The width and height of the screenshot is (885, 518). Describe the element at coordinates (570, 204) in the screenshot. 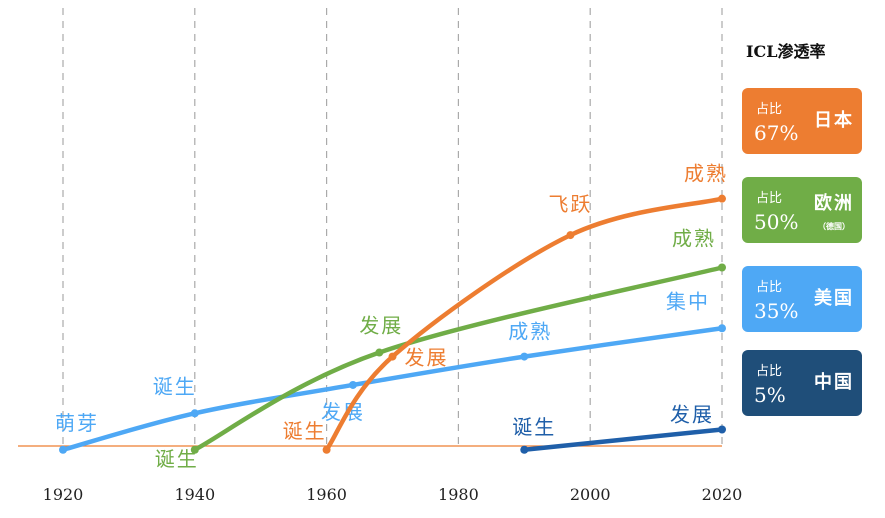

I see `data-label-日本-1997: 飞跃` at that location.